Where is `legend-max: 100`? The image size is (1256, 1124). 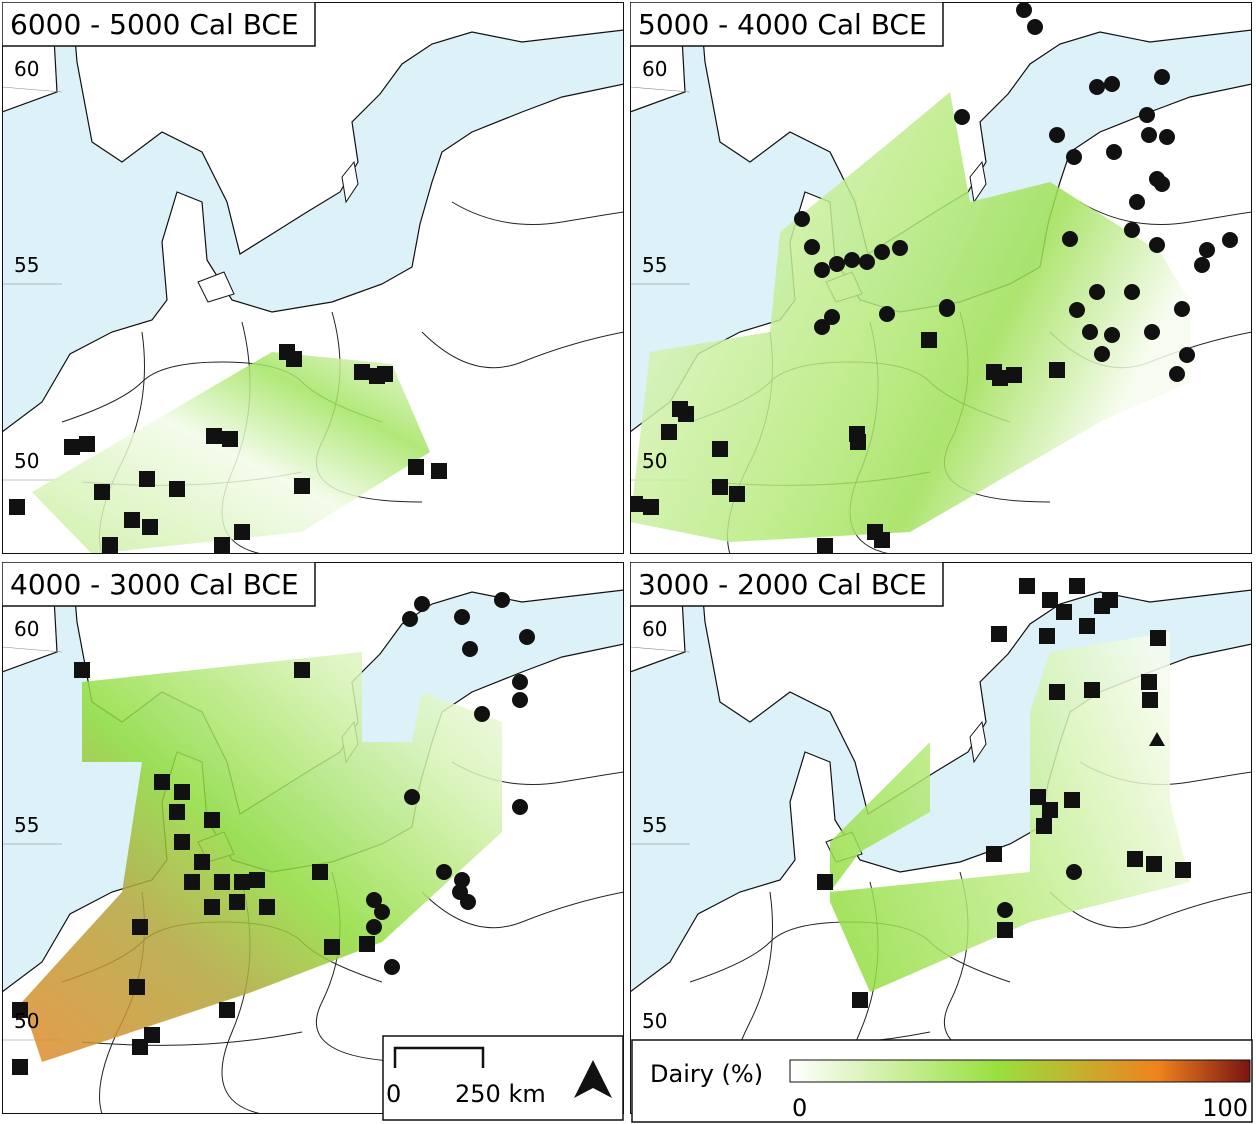
legend-max: 100 is located at coordinates (1225, 1108).